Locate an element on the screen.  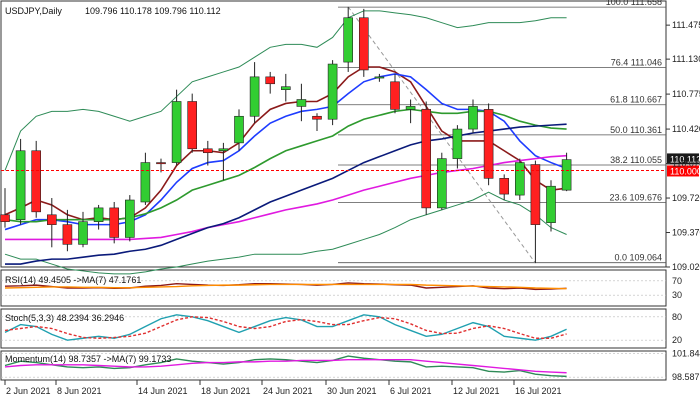
date-tick-label: 24 Jun 2021 is located at coordinates (288, 391).